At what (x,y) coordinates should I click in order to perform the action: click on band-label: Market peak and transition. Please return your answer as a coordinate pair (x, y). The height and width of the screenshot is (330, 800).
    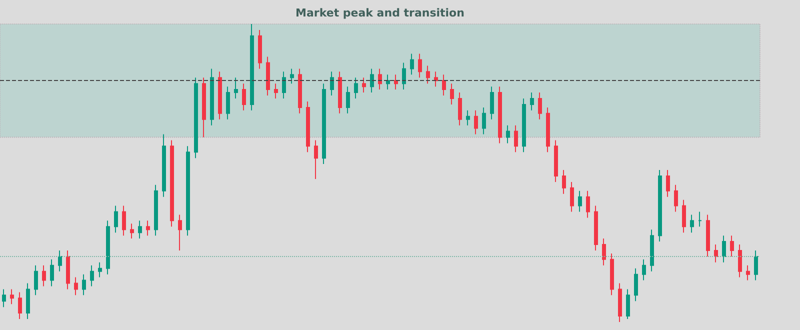
    Looking at the image, I should click on (380, 13).